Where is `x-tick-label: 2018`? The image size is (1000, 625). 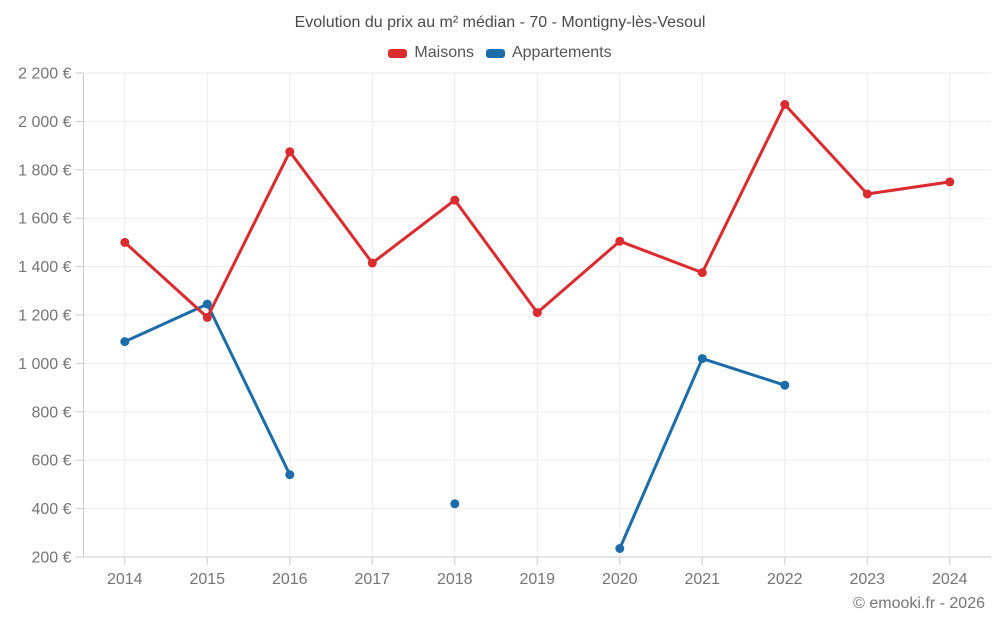 x-tick-label: 2018 is located at coordinates (455, 579).